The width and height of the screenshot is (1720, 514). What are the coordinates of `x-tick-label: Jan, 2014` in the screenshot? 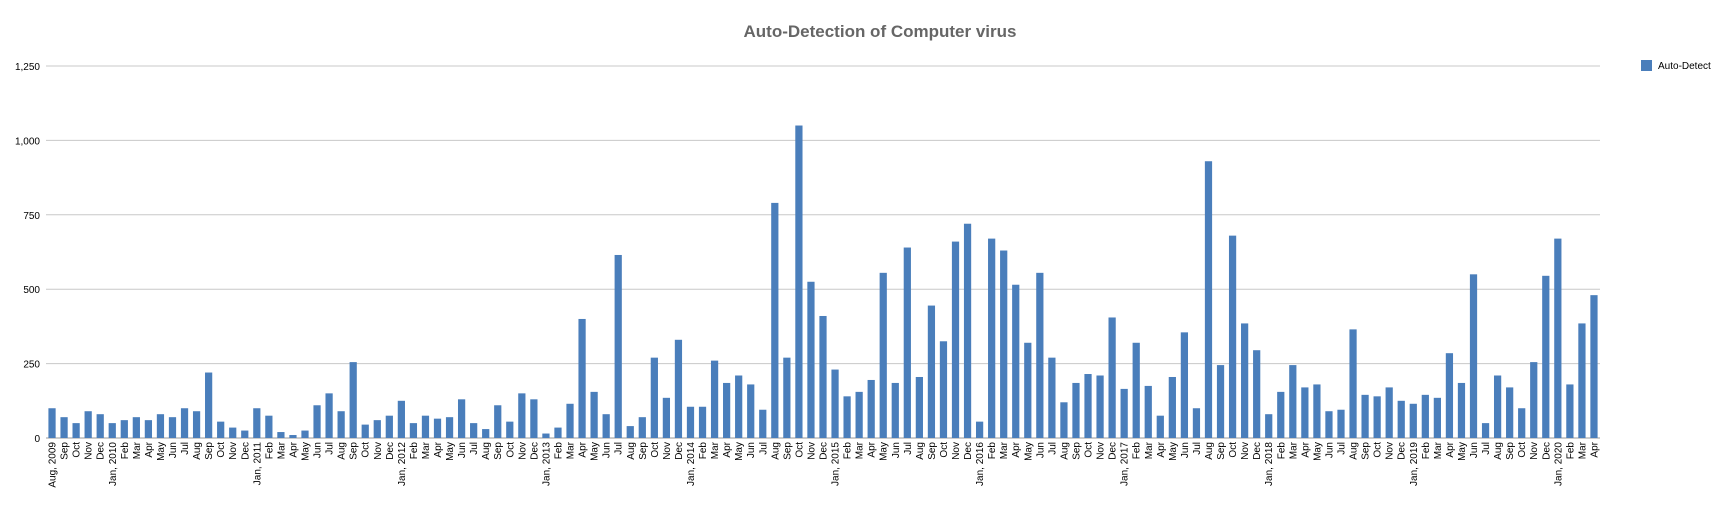 It's located at (691, 464).